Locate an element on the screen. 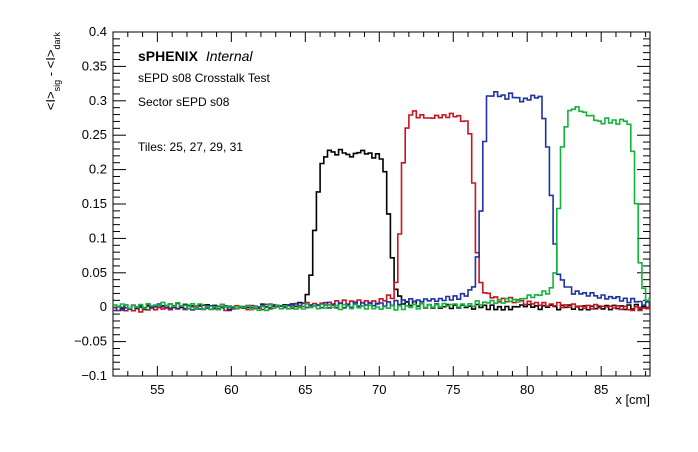 Image resolution: width=698 pixels, height=452 pixels. y-axis-label-group: <I>sig - <I>dark is located at coordinates (52, 71).